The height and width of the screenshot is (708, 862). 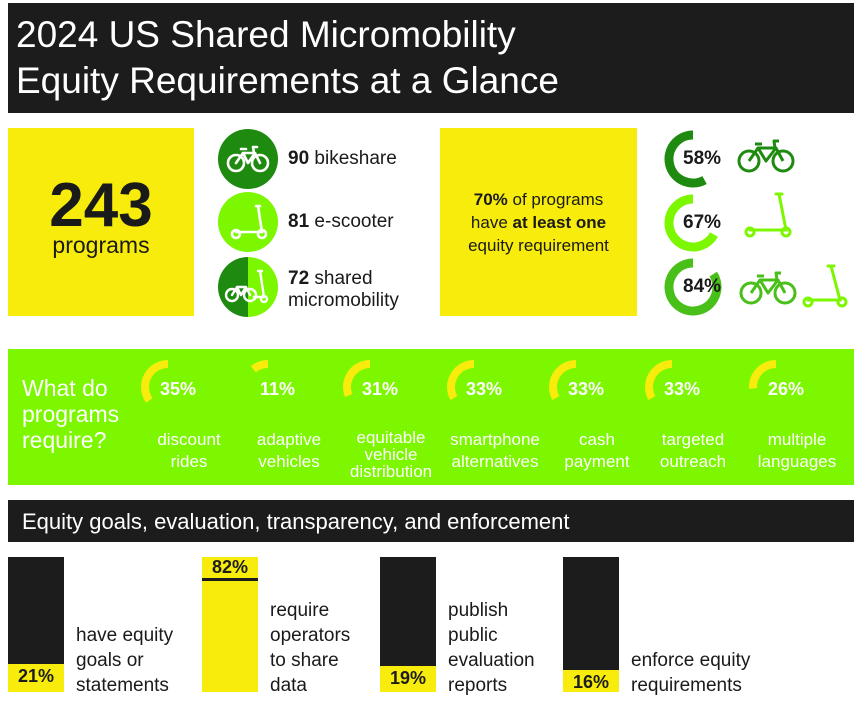 What do you see at coordinates (803, 417) in the screenshot?
I see `requirement-multiple-languages: 26% multiple languages` at bounding box center [803, 417].